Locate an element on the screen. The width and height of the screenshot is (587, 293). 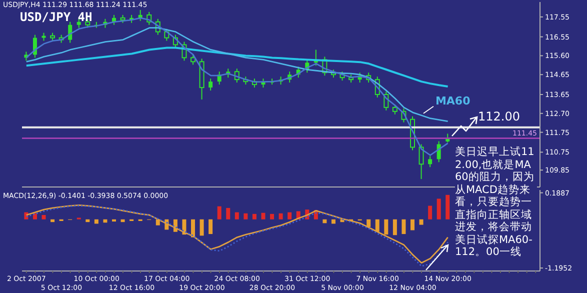
ref-line-label: 112.00 is located at coordinates (499, 116).